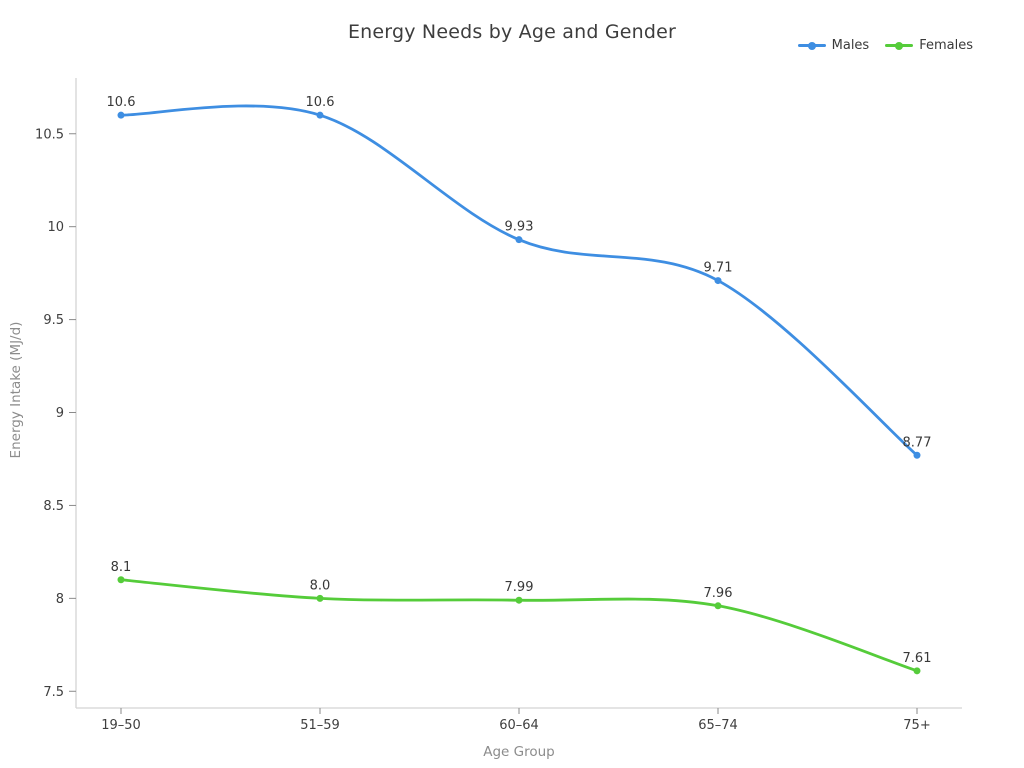  I want to click on x-tick-label: 51–59, so click(320, 725).